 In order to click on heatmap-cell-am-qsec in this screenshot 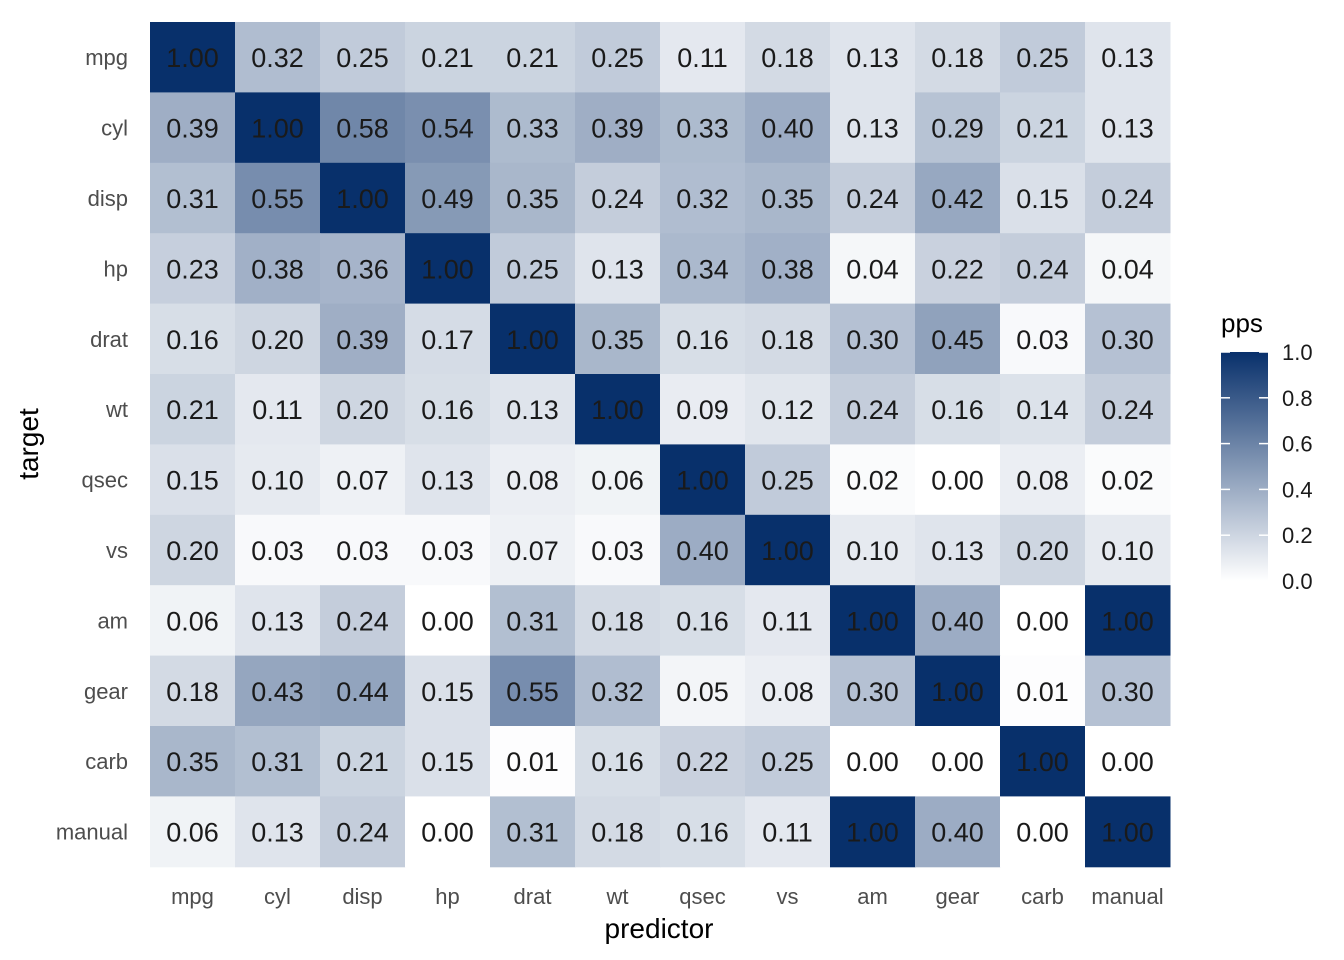, I will do `click(703, 621)`.